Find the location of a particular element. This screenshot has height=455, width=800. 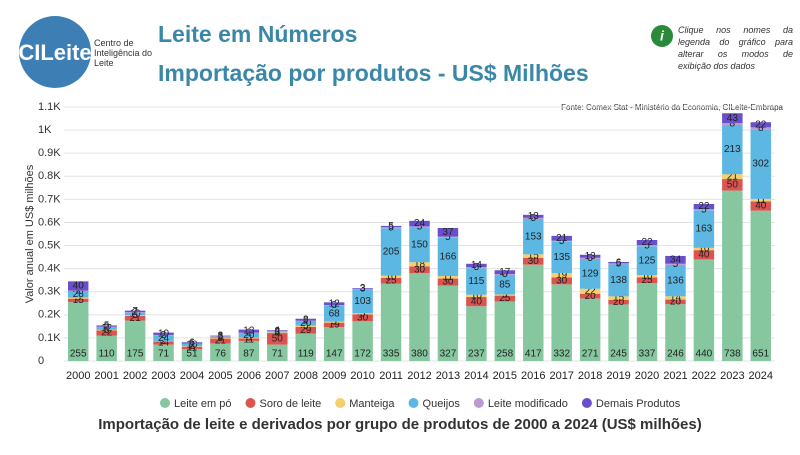

x-tick-label: 2014 is located at coordinates (476, 376).